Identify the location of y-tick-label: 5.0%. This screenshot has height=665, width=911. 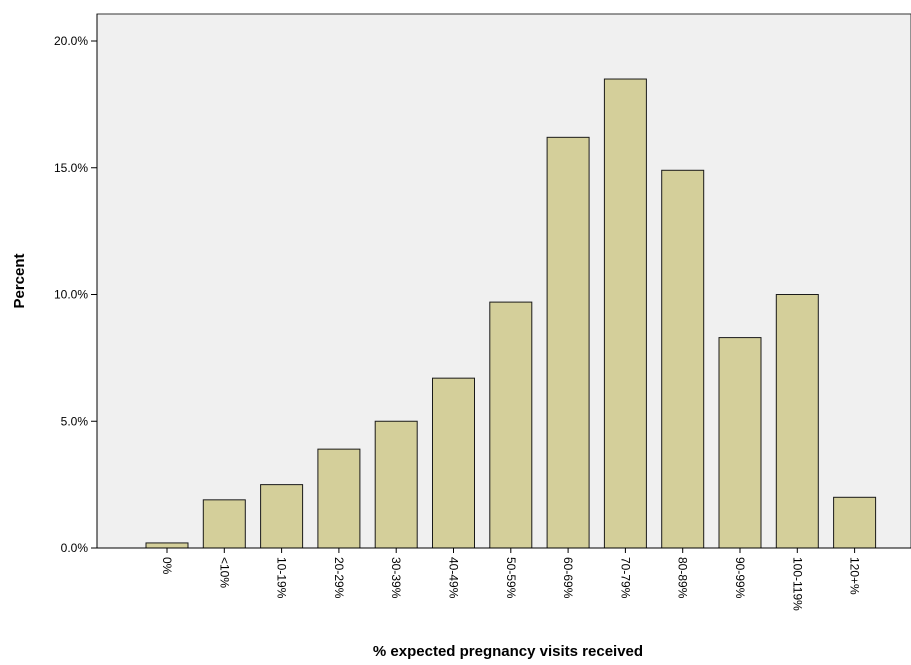
(75, 421).